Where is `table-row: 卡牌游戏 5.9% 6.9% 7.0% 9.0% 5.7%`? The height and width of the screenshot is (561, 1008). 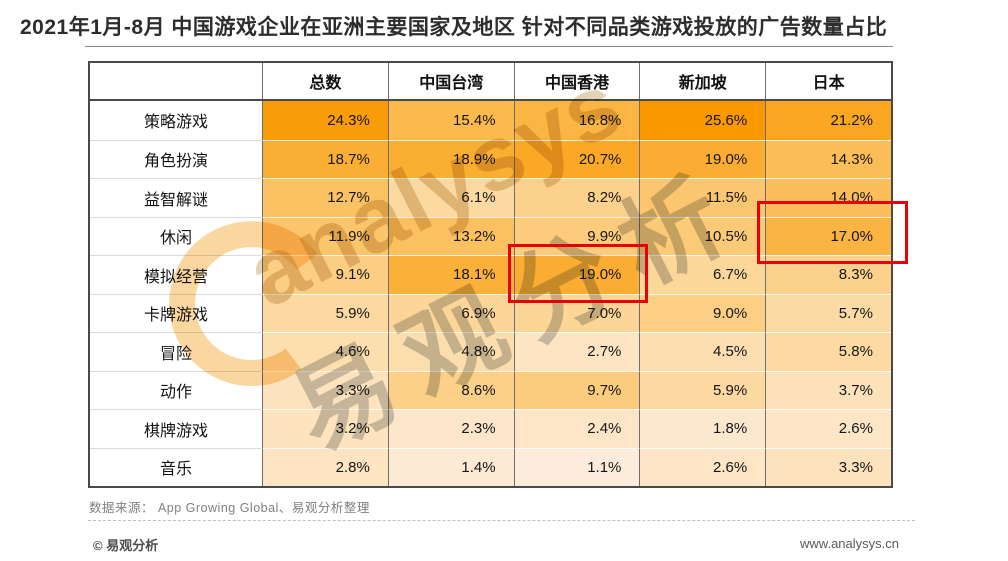 table-row: 卡牌游戏 5.9% 6.9% 7.0% 9.0% 5.7% is located at coordinates (490, 312).